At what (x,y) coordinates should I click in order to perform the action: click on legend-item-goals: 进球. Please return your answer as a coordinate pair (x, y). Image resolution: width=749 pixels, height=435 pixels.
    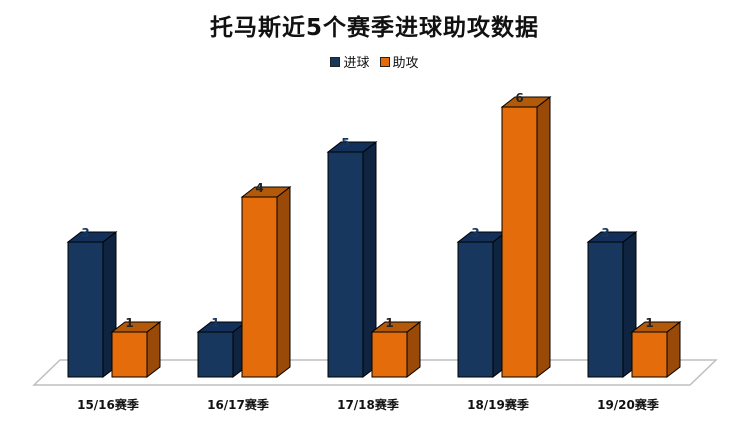
    Looking at the image, I should click on (350, 61).